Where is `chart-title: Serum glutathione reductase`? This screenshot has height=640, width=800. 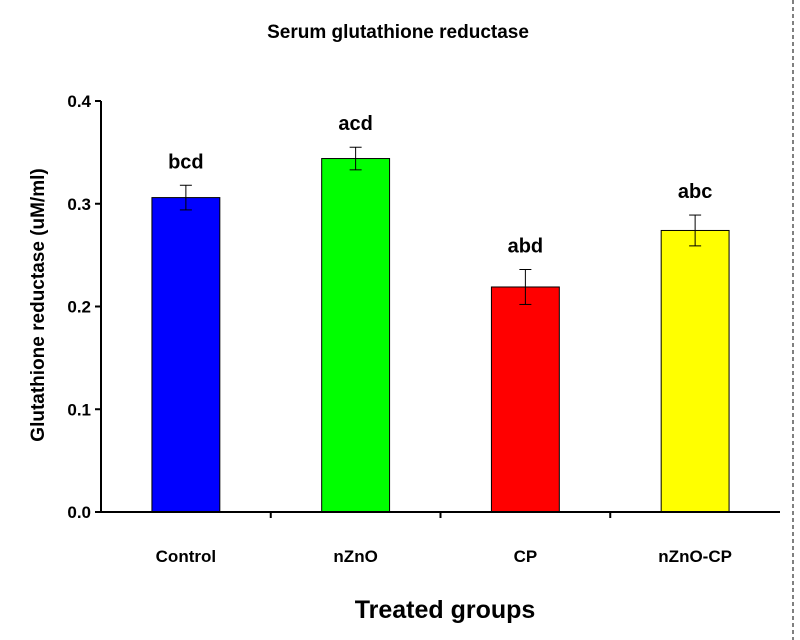
chart-title: Serum glutathione reductase is located at coordinates (398, 32).